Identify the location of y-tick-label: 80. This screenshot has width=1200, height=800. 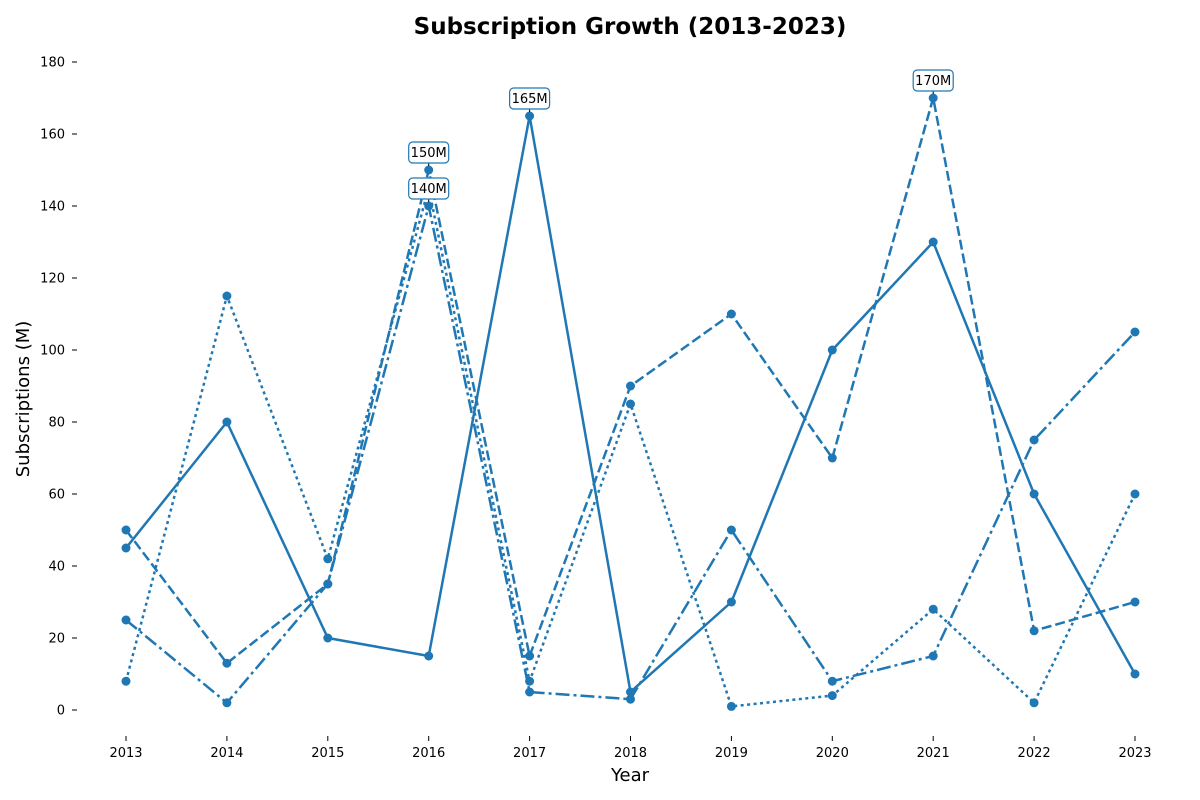
(56, 423).